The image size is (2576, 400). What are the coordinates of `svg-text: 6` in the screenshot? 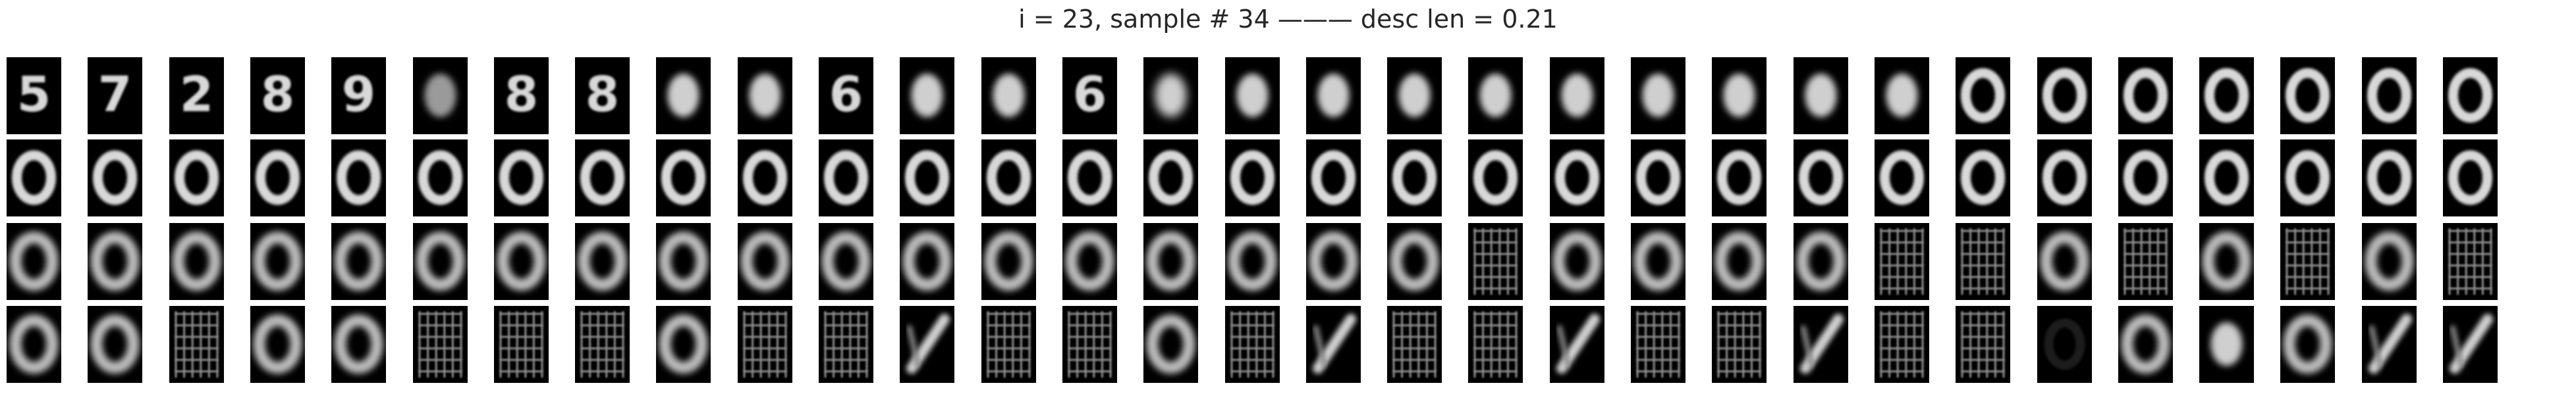 It's located at (846, 95).